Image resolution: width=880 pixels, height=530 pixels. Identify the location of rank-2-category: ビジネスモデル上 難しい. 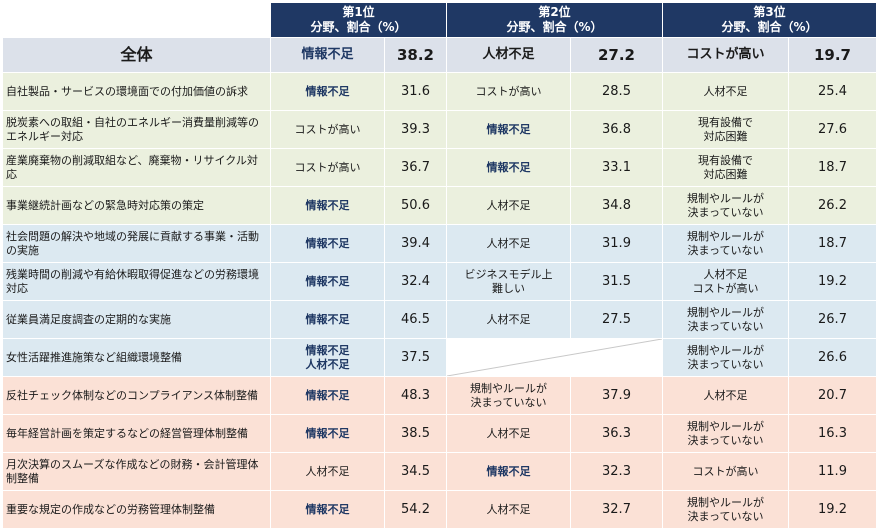
(508, 281).